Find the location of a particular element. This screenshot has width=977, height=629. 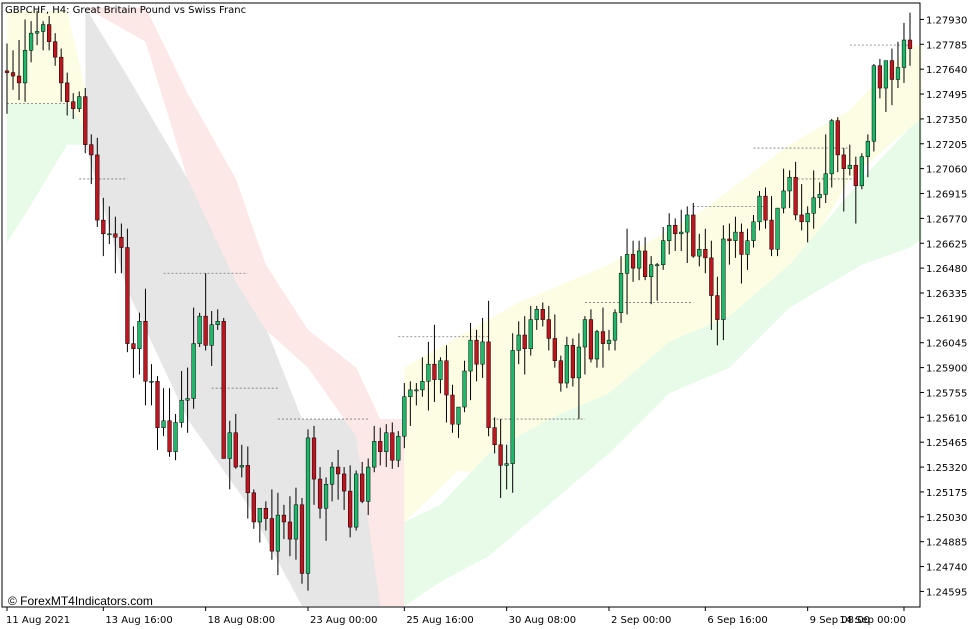

watermark: © ForexMT4Indicators.com is located at coordinates (80, 601).